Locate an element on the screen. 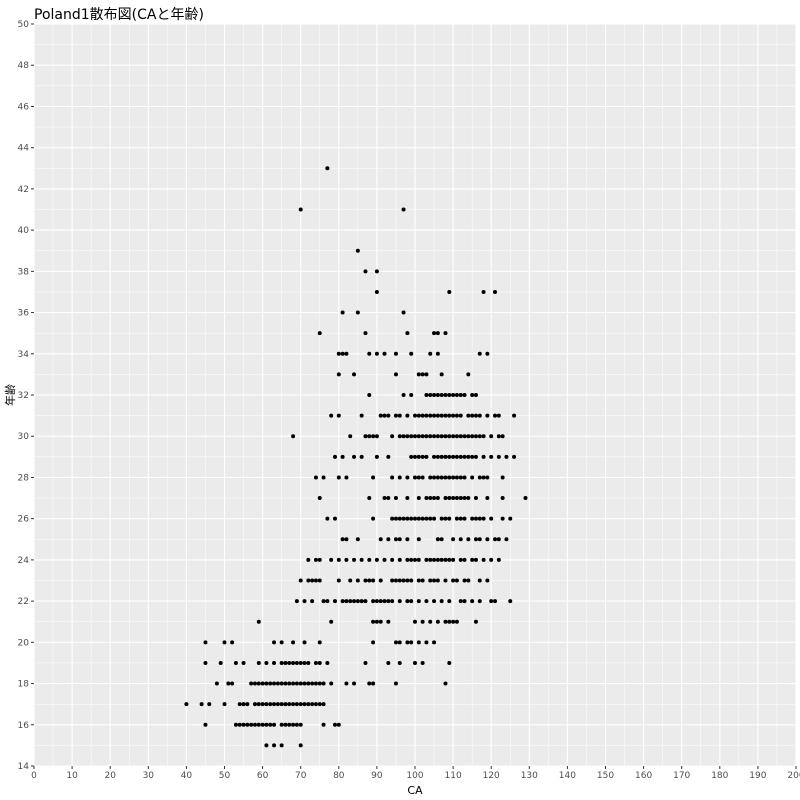 This screenshot has width=800, height=800. y-tick-label: 42 is located at coordinates (23, 190).